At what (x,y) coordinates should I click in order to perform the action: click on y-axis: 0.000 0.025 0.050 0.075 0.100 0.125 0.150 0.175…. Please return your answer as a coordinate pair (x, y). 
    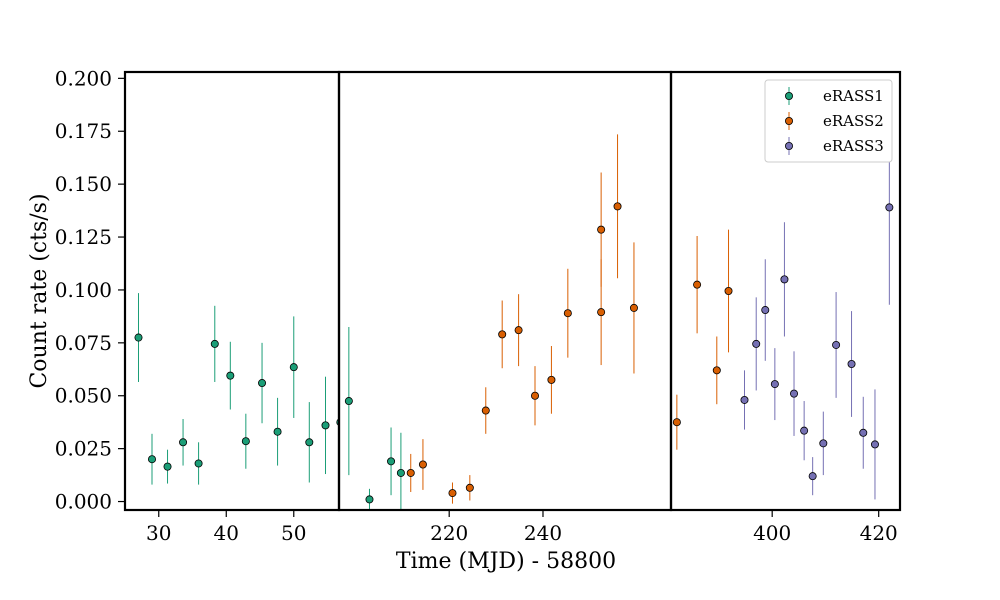
    Looking at the image, I should click on (90, 290).